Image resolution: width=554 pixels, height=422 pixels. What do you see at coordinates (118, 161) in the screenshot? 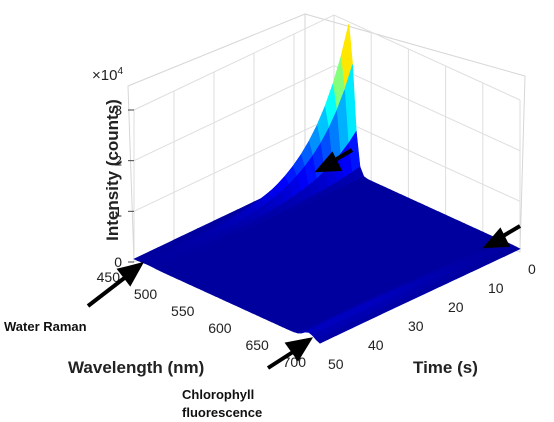
I see `intensity-tick-label: 2` at bounding box center [118, 161].